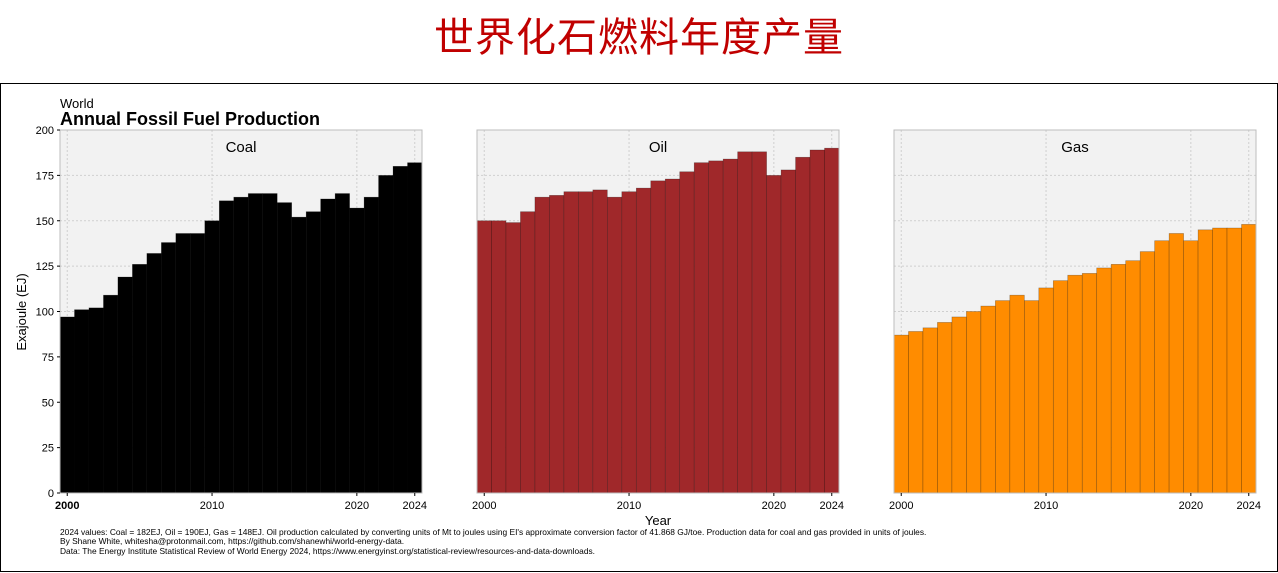 The image size is (1278, 573). I want to click on bar-oil-2005, so click(557, 344).